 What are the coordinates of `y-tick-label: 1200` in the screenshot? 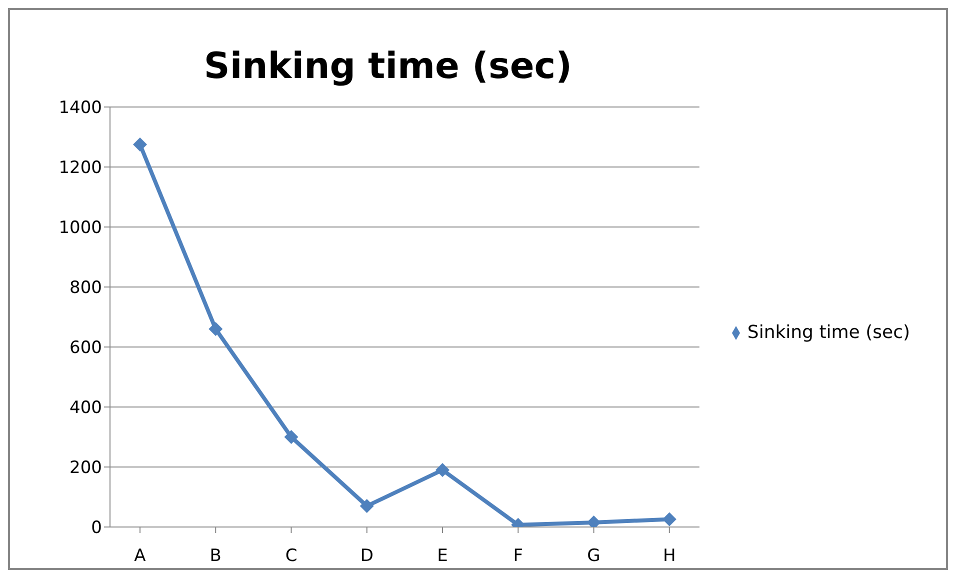 It's located at (80, 168).